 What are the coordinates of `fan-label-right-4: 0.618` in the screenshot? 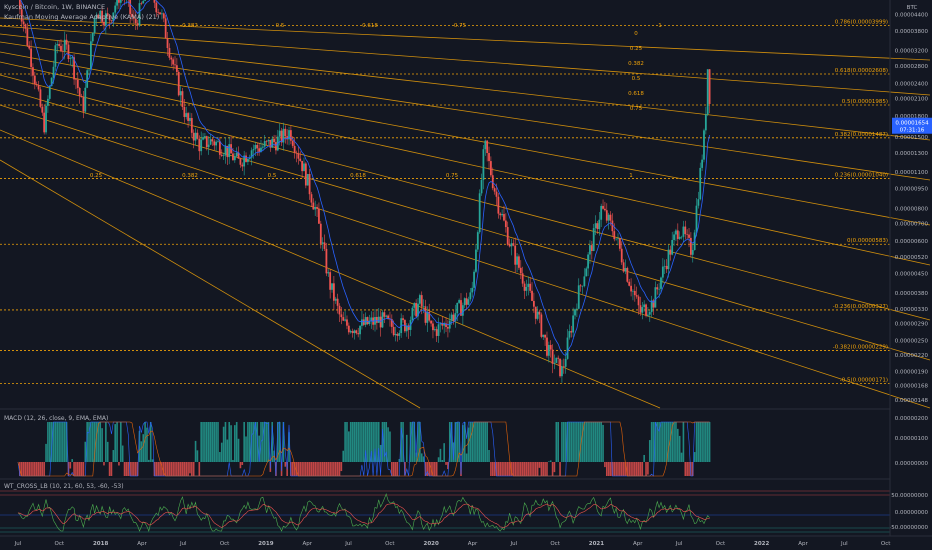 It's located at (636, 94).